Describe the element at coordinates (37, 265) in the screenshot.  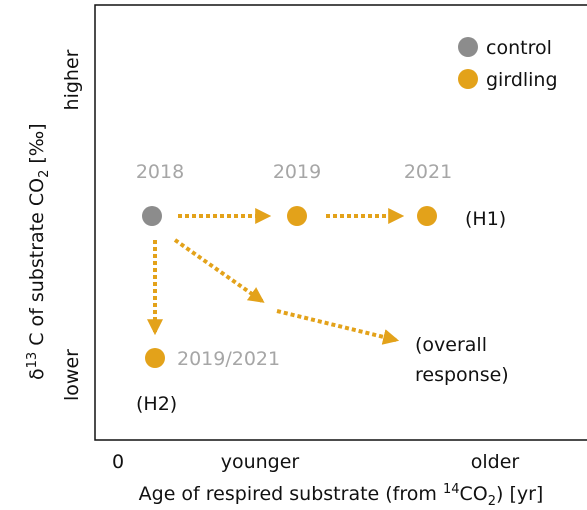
I see `label-part: C of substrate CO` at that location.